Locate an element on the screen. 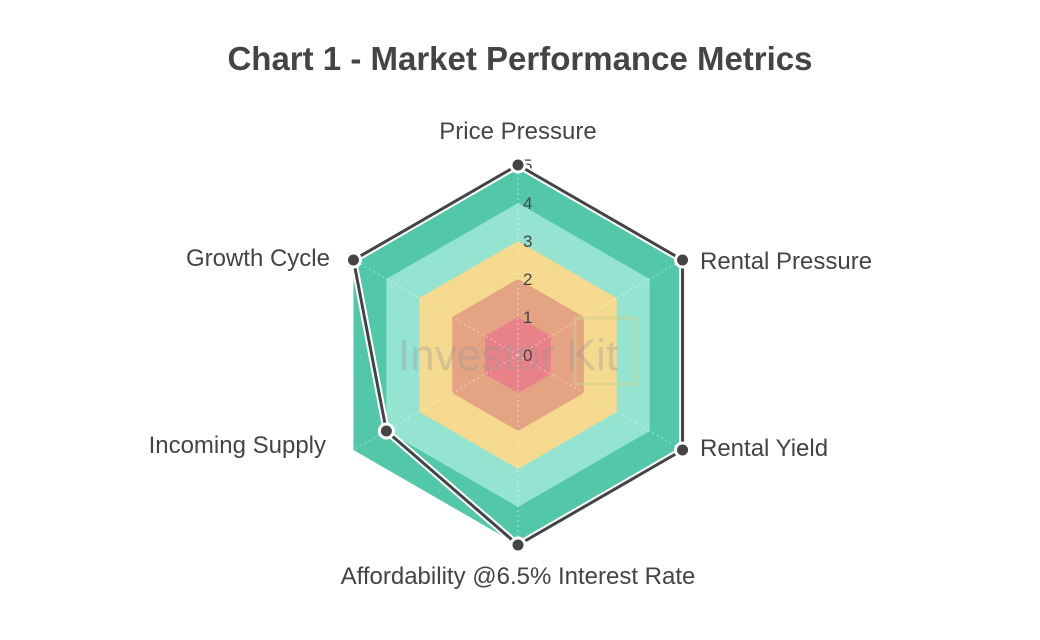 This screenshot has width=1040, height=640. tick-label: 2 is located at coordinates (527, 279).